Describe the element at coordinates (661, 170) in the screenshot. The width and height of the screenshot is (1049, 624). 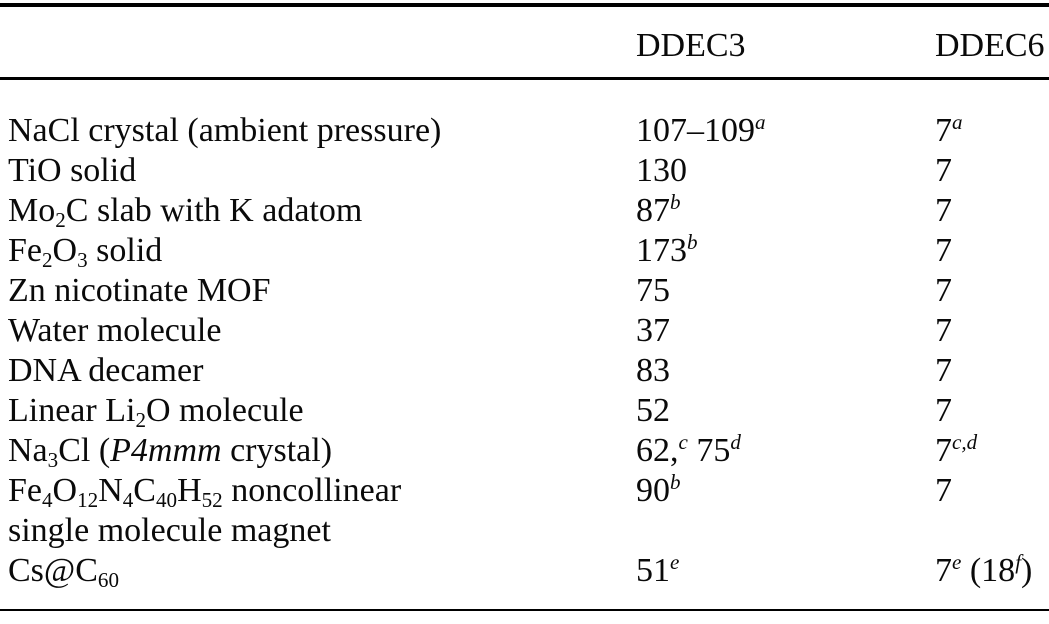
I see `ddec3-value-cell: 130` at that location.